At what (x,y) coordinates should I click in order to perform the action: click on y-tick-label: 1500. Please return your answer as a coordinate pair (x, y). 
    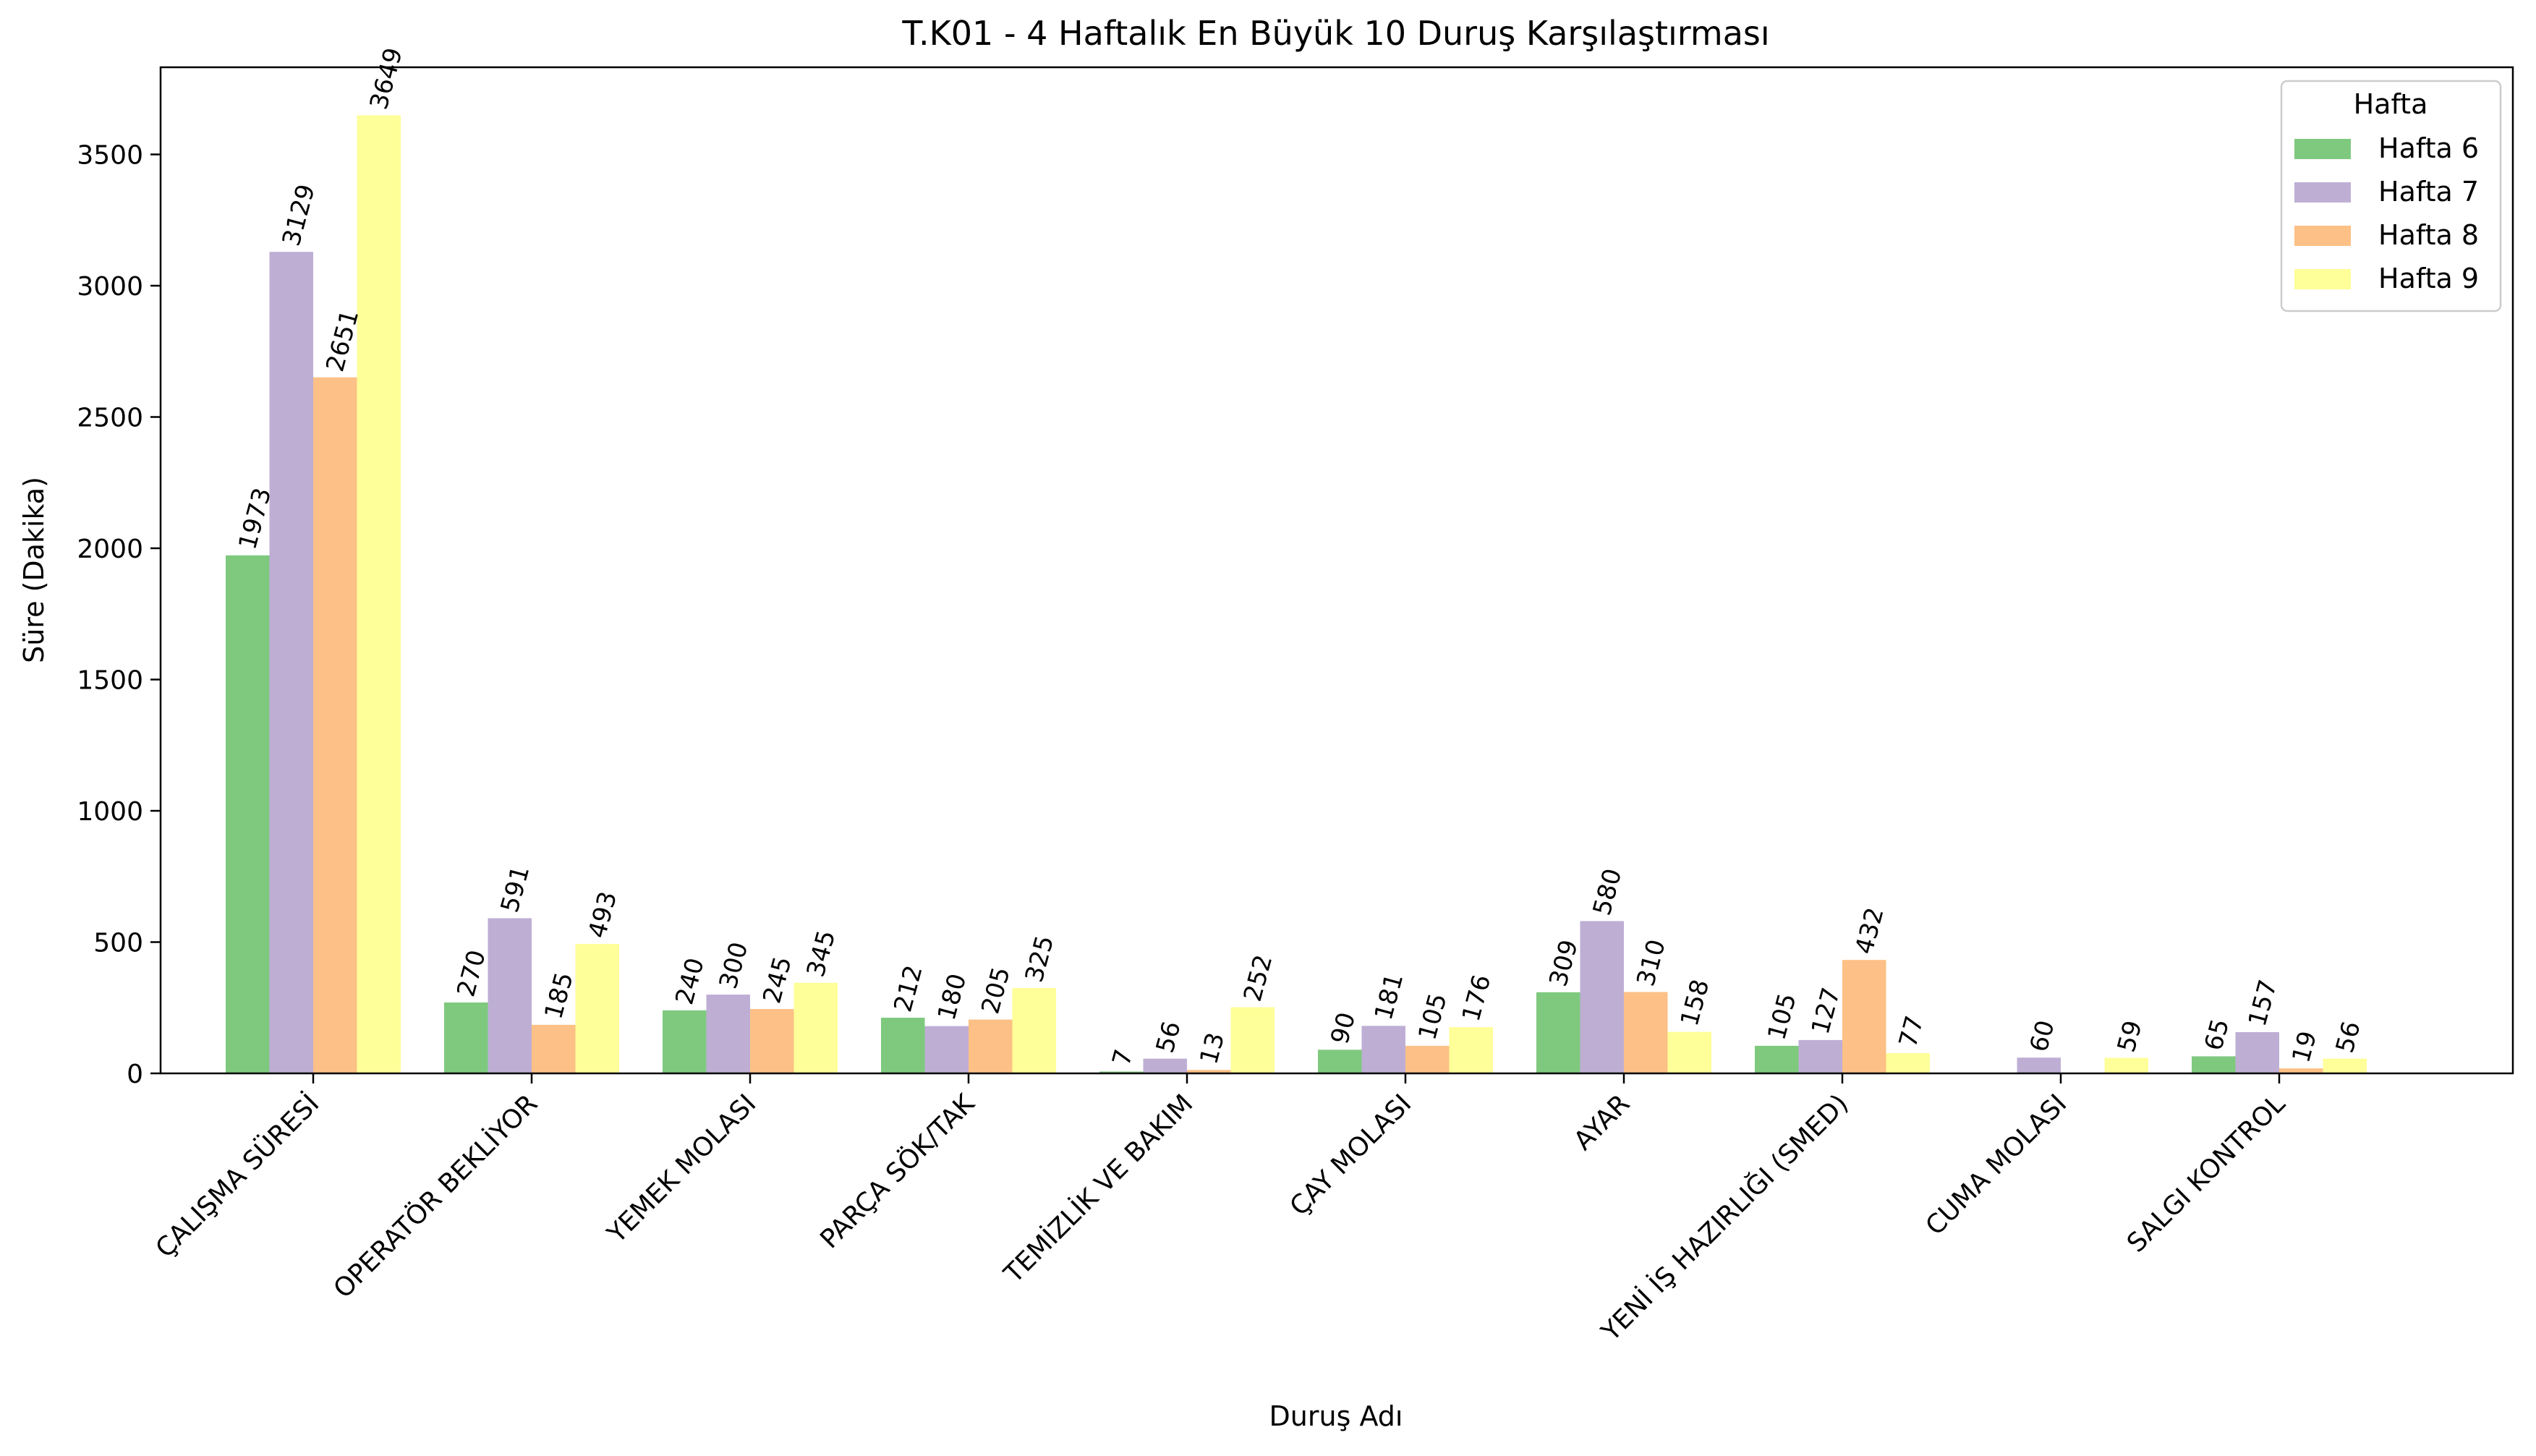
    Looking at the image, I should click on (110, 681).